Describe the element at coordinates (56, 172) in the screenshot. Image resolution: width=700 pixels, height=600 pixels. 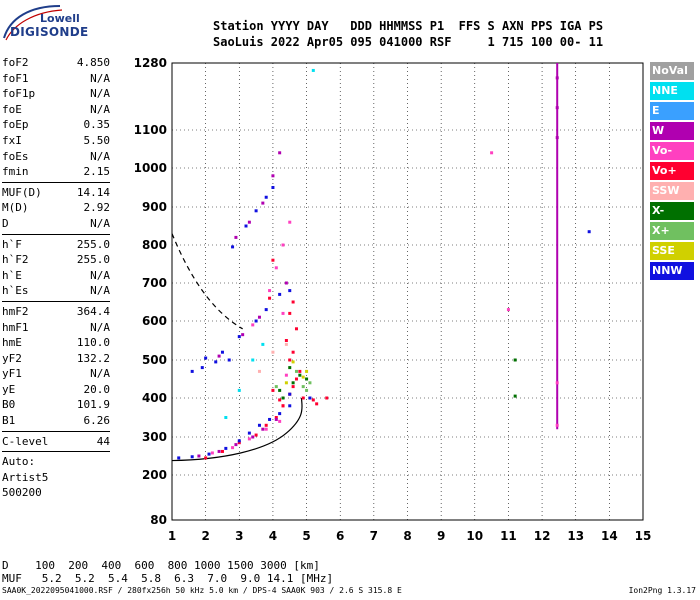
I see `param-row: fmin 2.15` at that location.